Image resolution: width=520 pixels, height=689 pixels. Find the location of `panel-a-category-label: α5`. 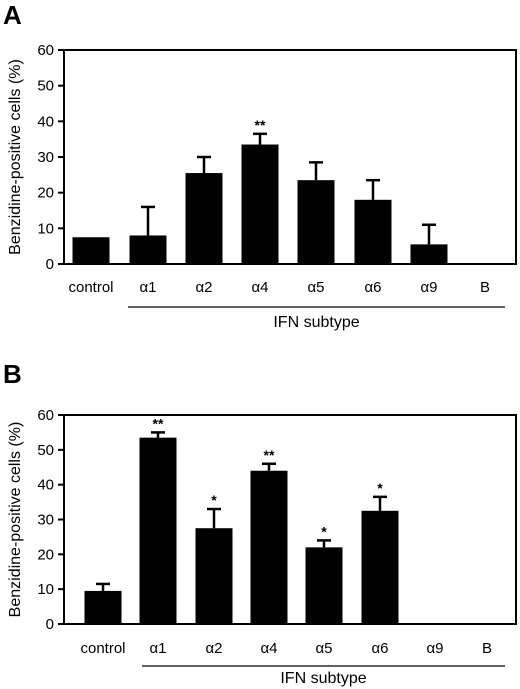

panel-a-category-label: α5 is located at coordinates (315, 287).